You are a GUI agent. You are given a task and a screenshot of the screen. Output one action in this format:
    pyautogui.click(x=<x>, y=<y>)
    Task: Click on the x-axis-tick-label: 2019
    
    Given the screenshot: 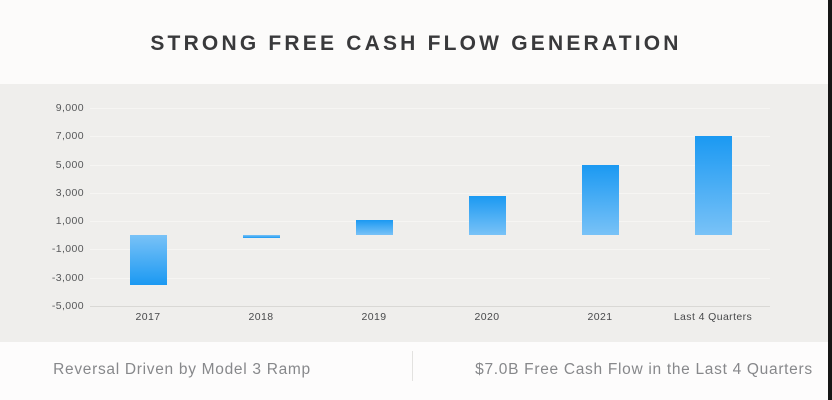 What is the action you would take?
    pyautogui.click(x=374, y=317)
    